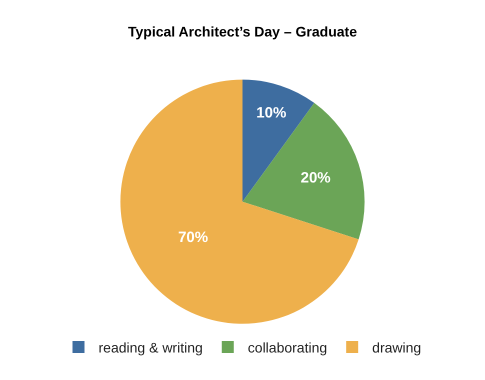 The height and width of the screenshot is (380, 485). I want to click on data-label: 10%, so click(271, 113).